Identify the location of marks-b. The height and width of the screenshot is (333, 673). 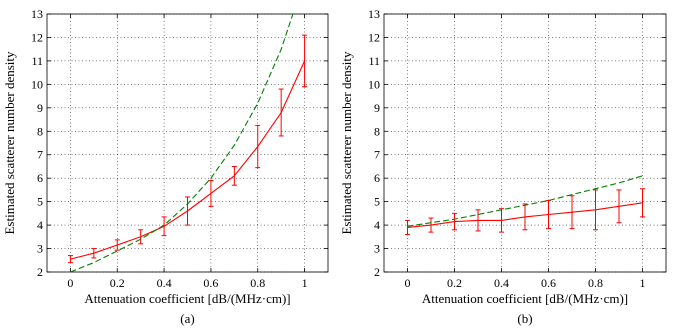
(525, 205).